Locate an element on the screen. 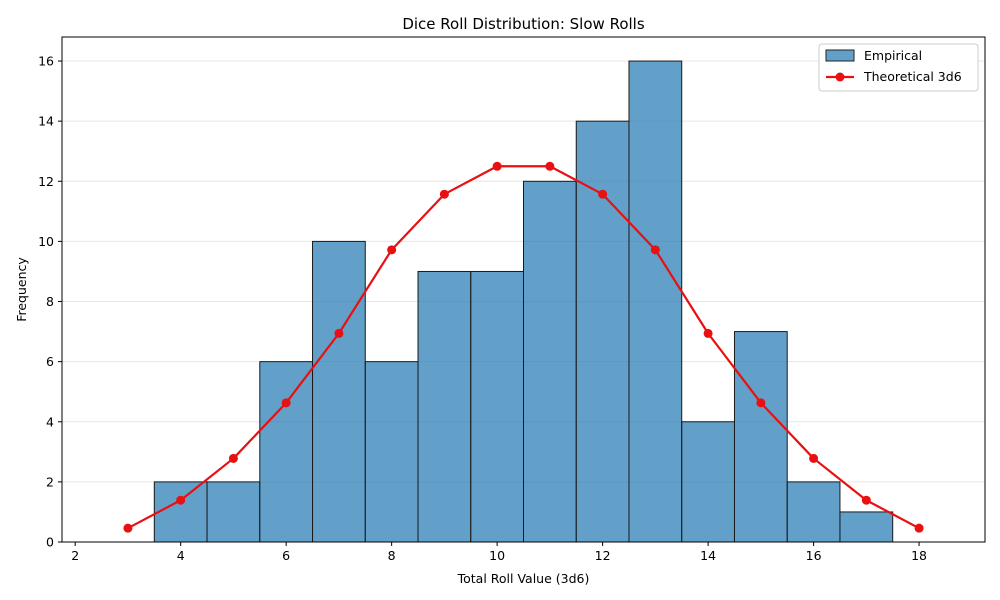  legend: Empirical Theoretical 3d6 is located at coordinates (898, 67).